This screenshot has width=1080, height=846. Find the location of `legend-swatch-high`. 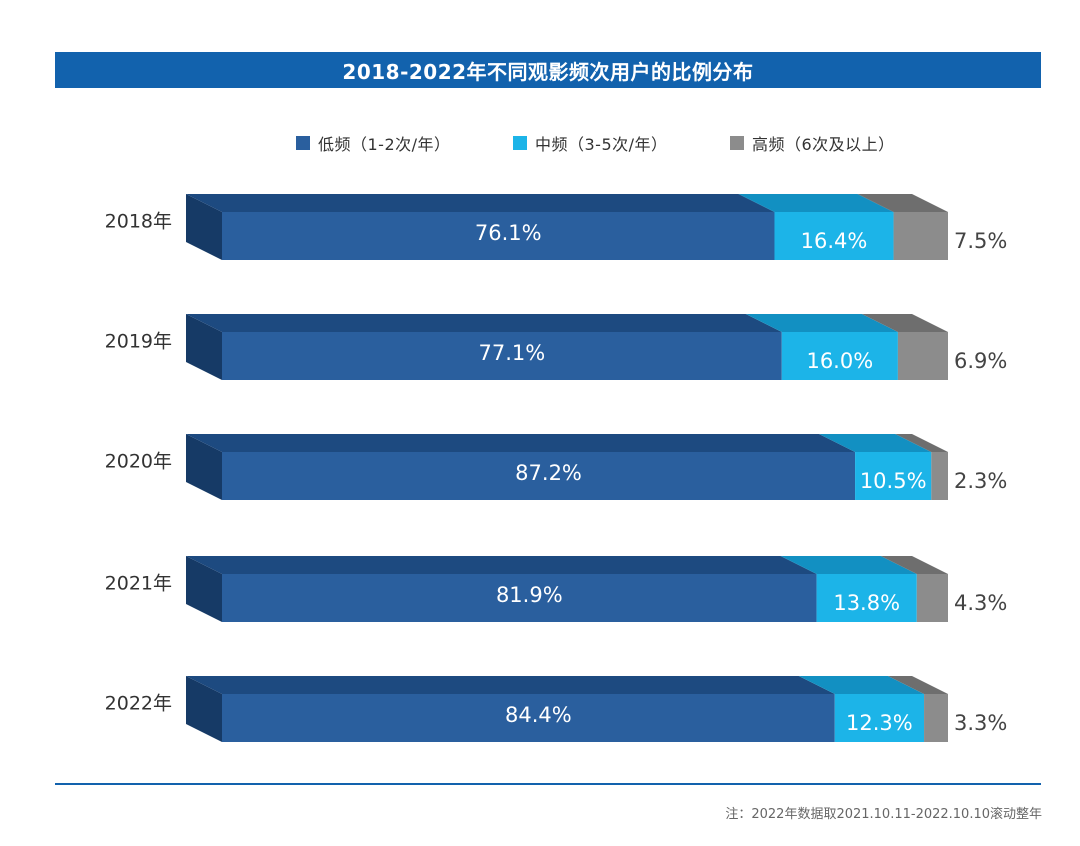

legend-swatch-high is located at coordinates (737, 143).